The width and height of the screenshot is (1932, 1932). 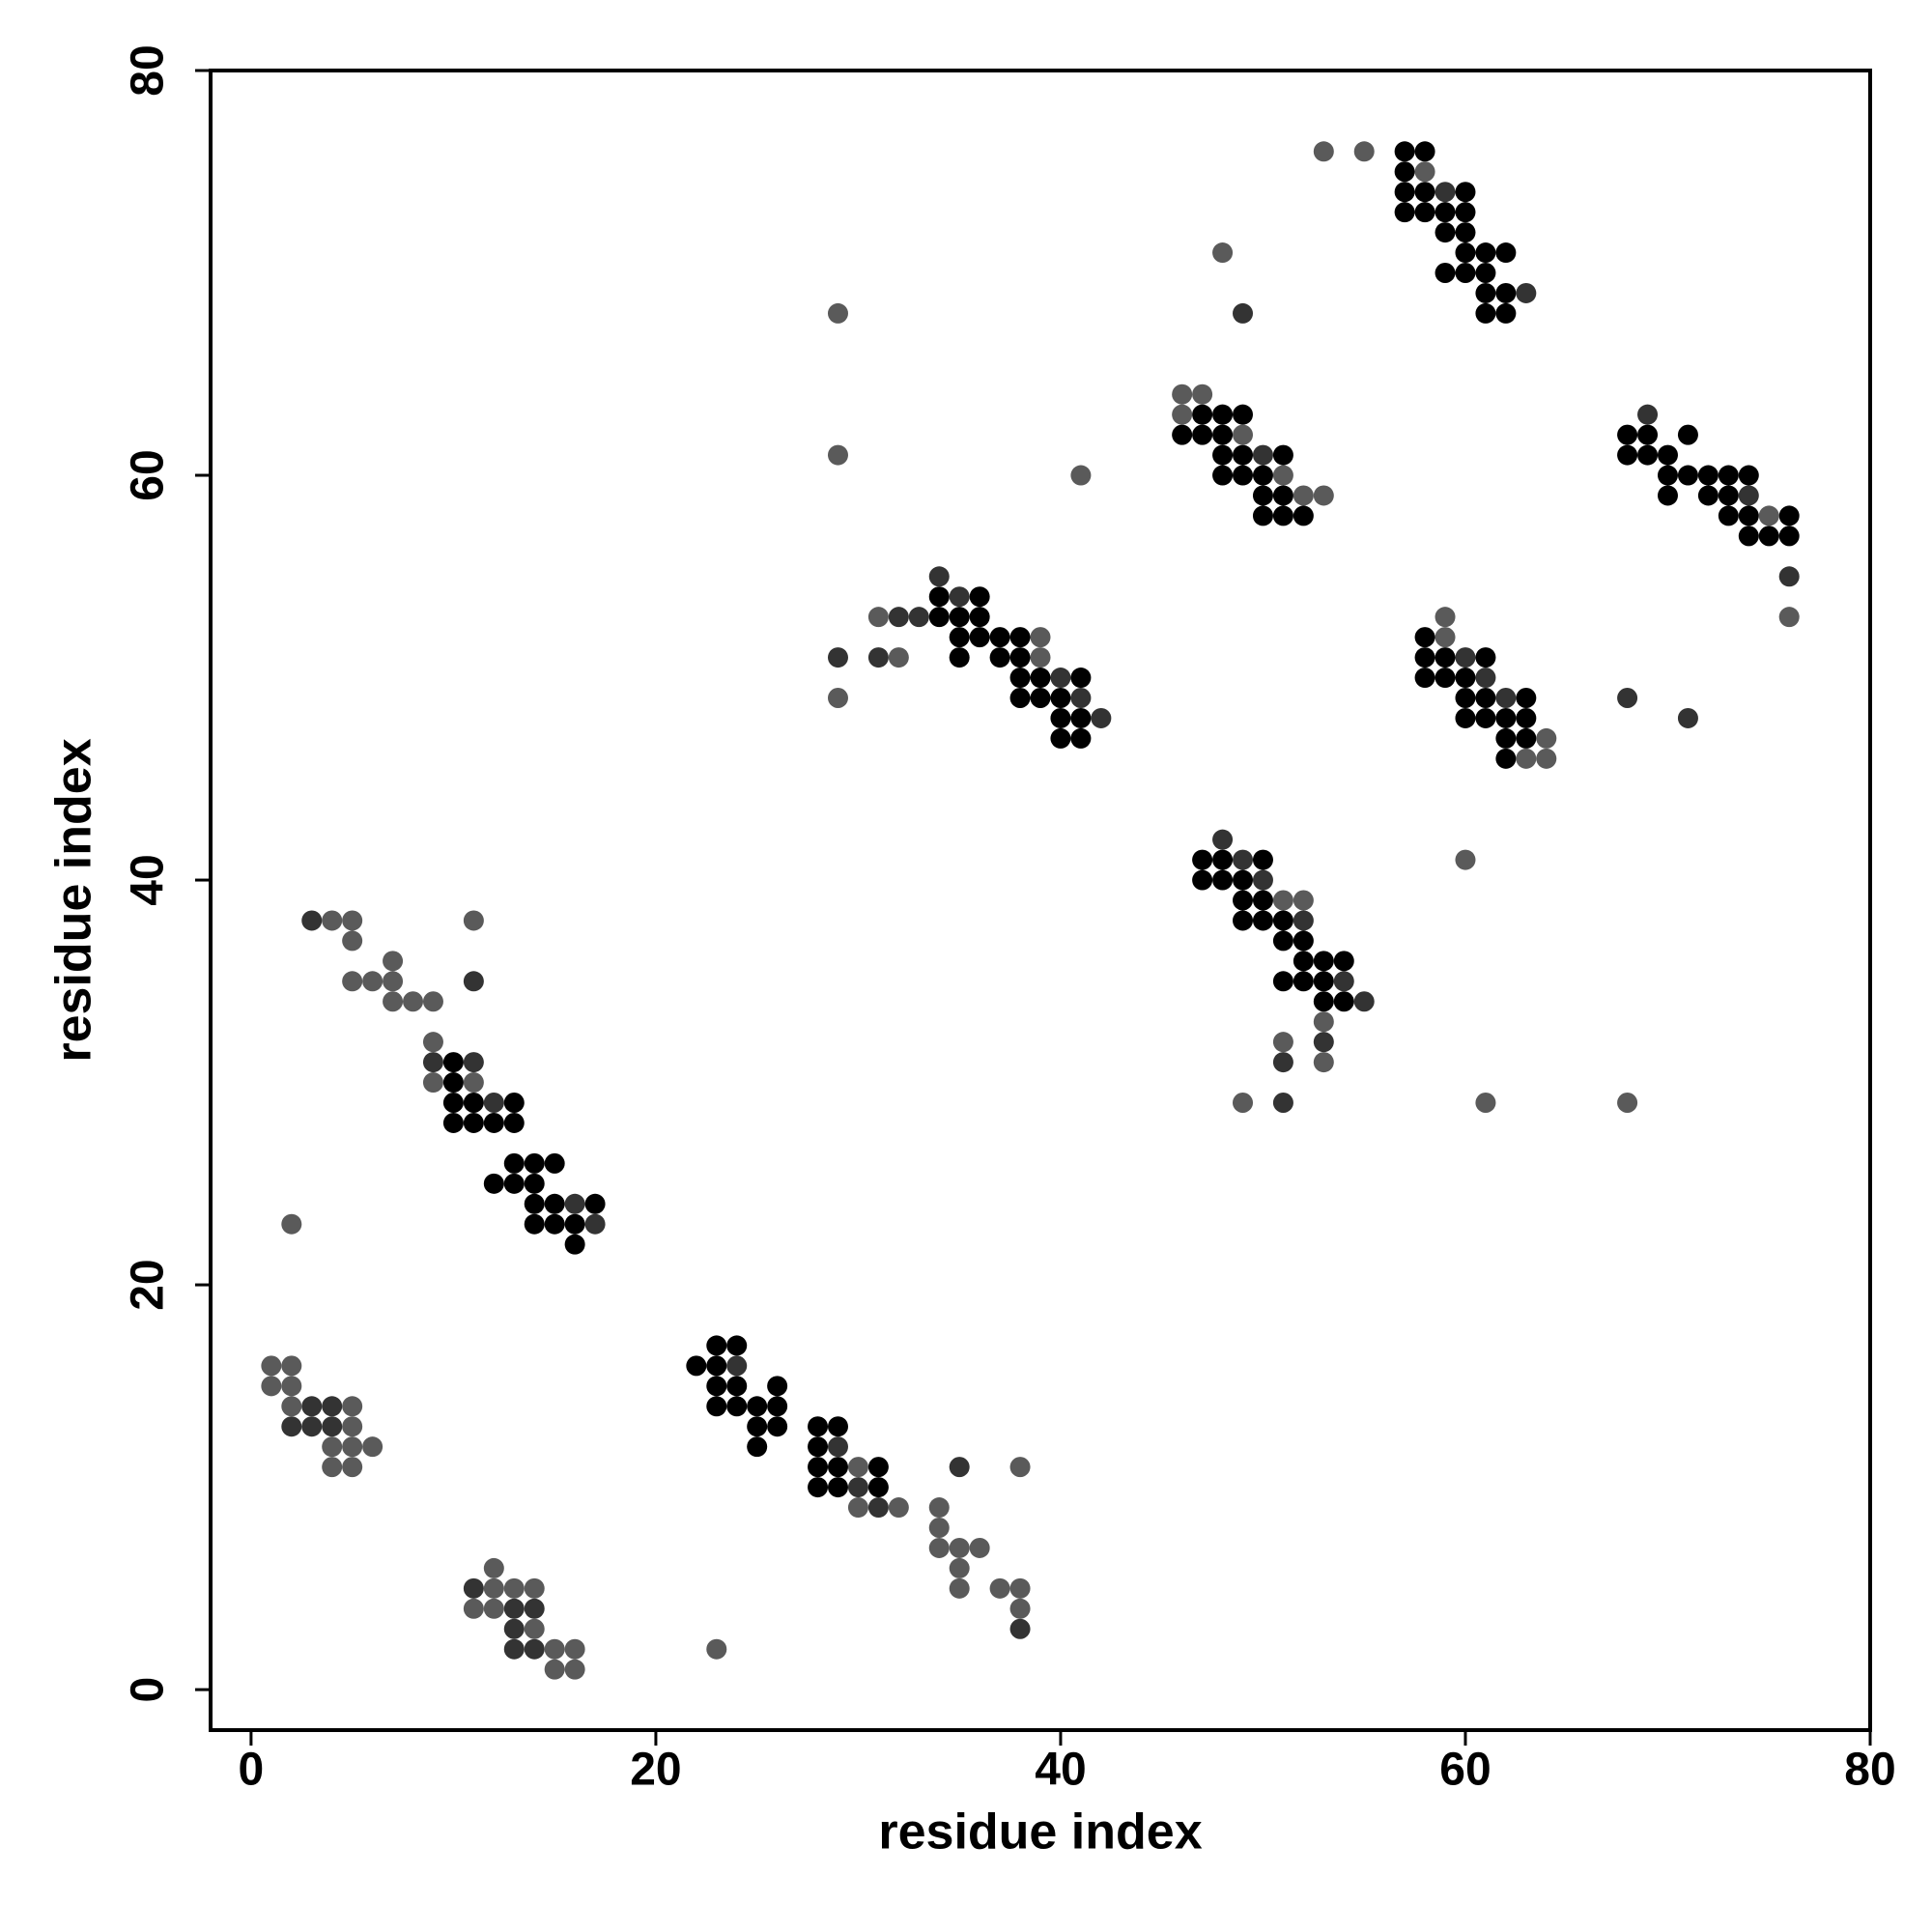 What do you see at coordinates (148, 474) in the screenshot?
I see `y-tick-label: 60` at bounding box center [148, 474].